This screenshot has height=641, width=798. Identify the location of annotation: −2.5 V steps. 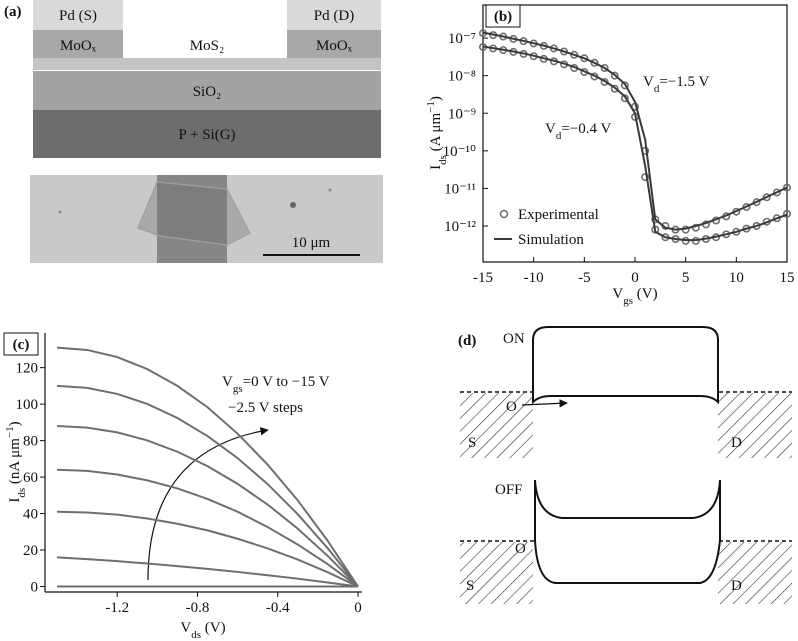
(265, 408).